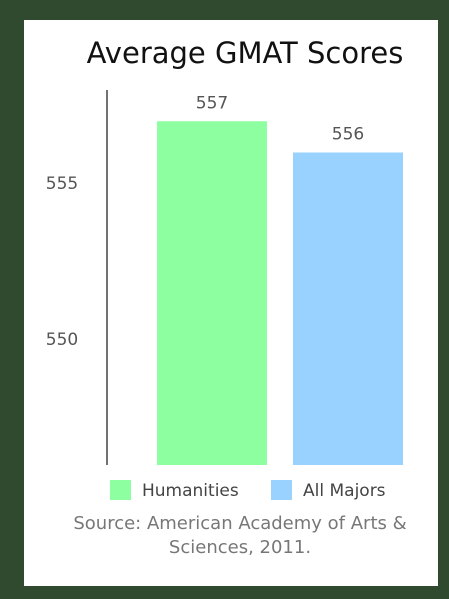 Image resolution: width=449 pixels, height=599 pixels. What do you see at coordinates (212, 103) in the screenshot?
I see `data-label: 557` at bounding box center [212, 103].